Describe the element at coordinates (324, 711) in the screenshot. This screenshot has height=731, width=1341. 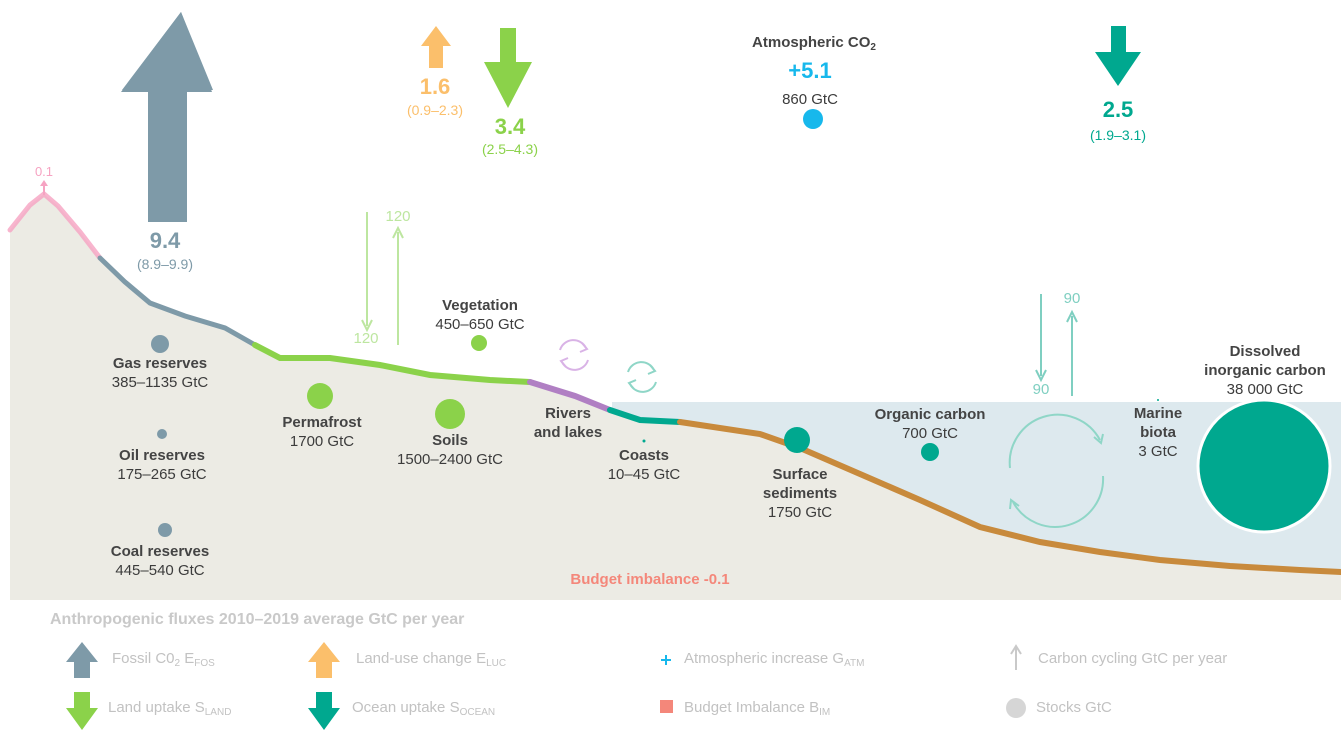
I see `legend-ocean-uptake-icon` at that location.